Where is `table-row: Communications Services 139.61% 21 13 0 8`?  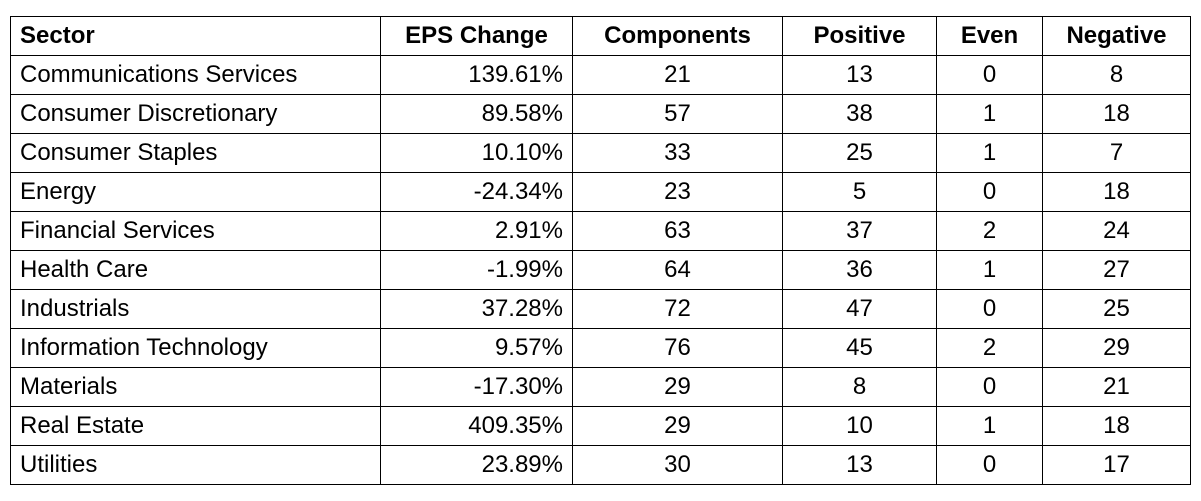
table-row: Communications Services 139.61% 21 13 0 8 is located at coordinates (600, 75).